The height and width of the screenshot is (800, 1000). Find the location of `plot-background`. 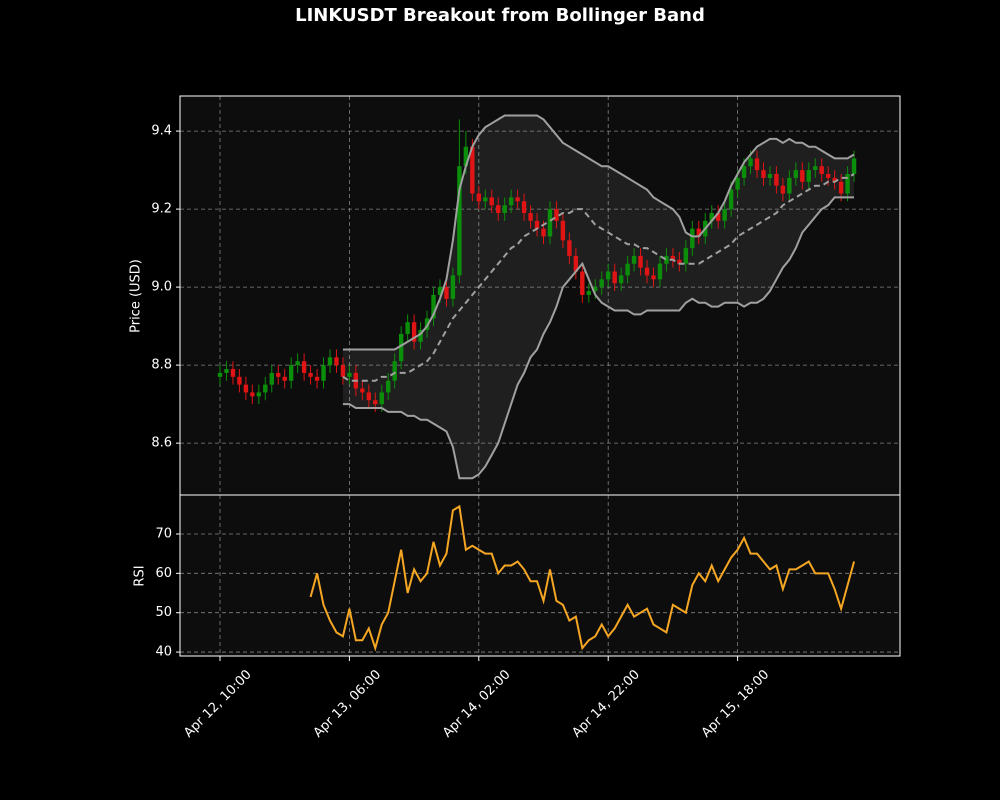

plot-background is located at coordinates (540, 575).